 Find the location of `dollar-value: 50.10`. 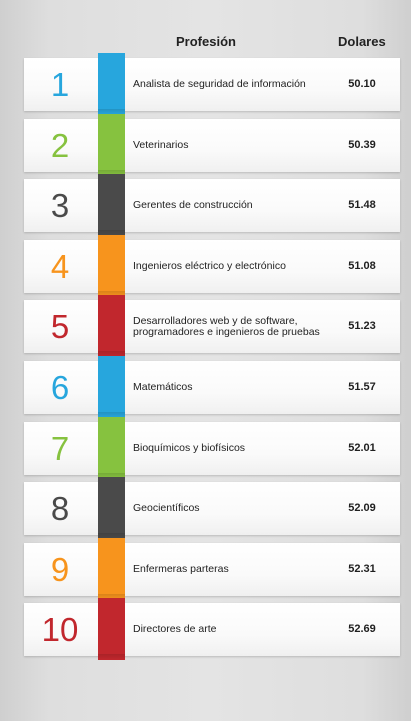

dollar-value: 50.10 is located at coordinates (362, 84).